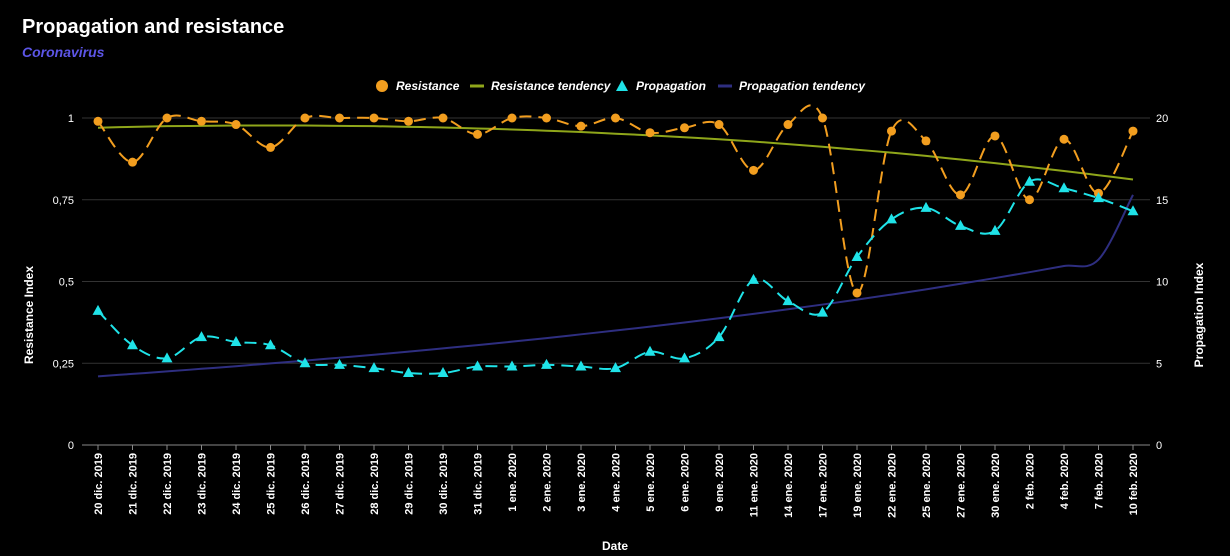  I want to click on x-tick-label: 22 ene. 2020, so click(893, 485).